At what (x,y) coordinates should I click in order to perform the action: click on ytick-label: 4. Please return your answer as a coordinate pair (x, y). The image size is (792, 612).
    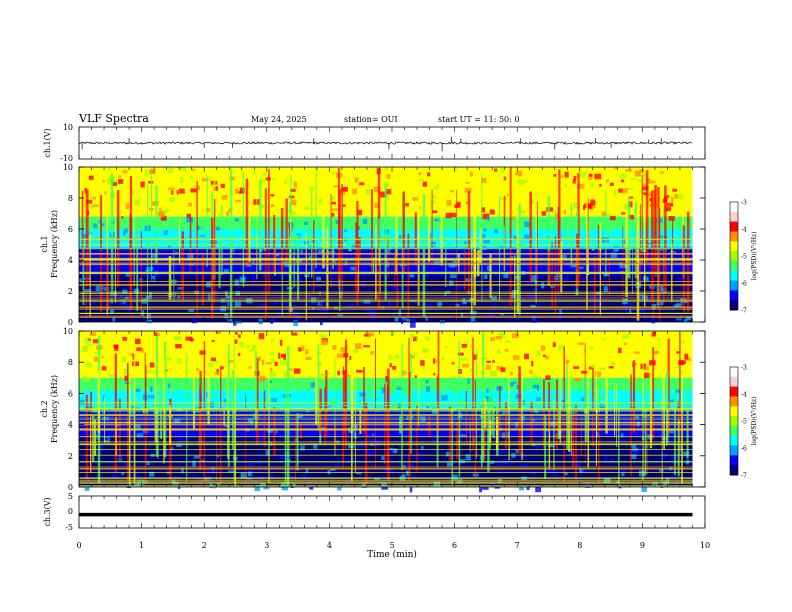
    Looking at the image, I should click on (70, 260).